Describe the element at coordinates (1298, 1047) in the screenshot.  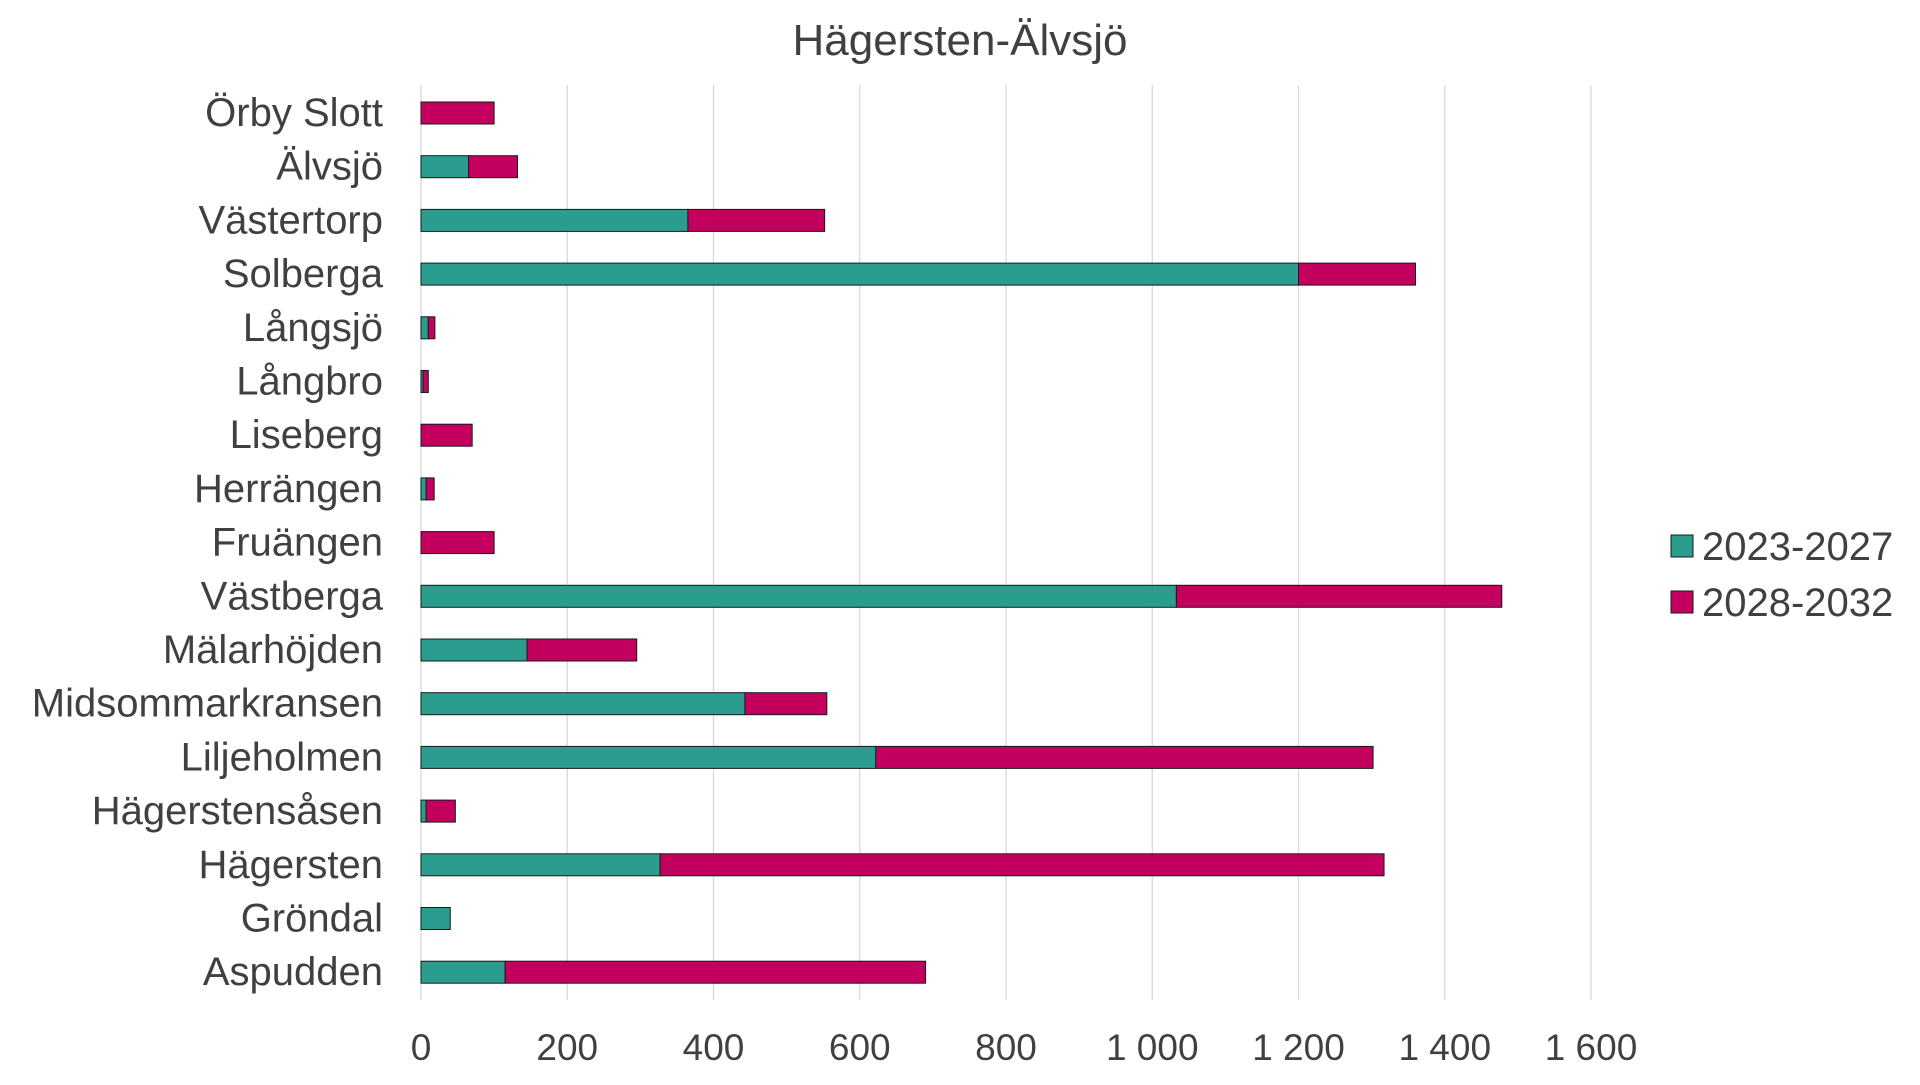
I see `x-tick-label: 1 200` at that location.